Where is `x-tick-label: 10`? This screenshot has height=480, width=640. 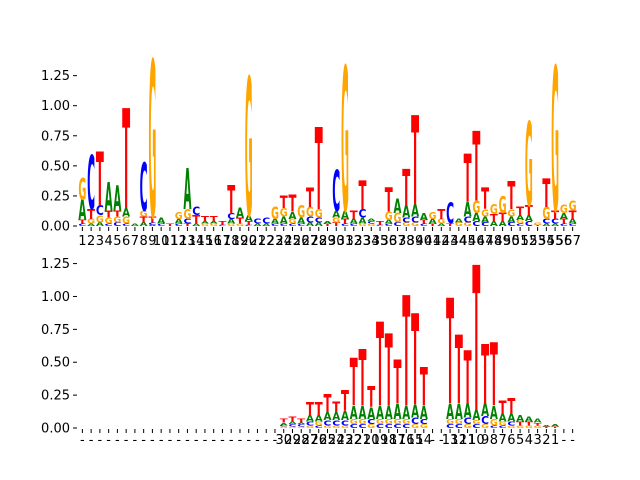
x-tick-label: 10 is located at coordinates (161, 241).